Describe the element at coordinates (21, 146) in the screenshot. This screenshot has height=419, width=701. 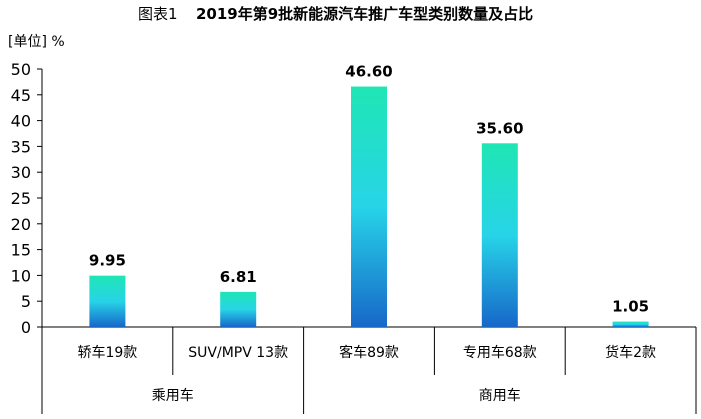
I see `y-tick-label: 35` at that location.